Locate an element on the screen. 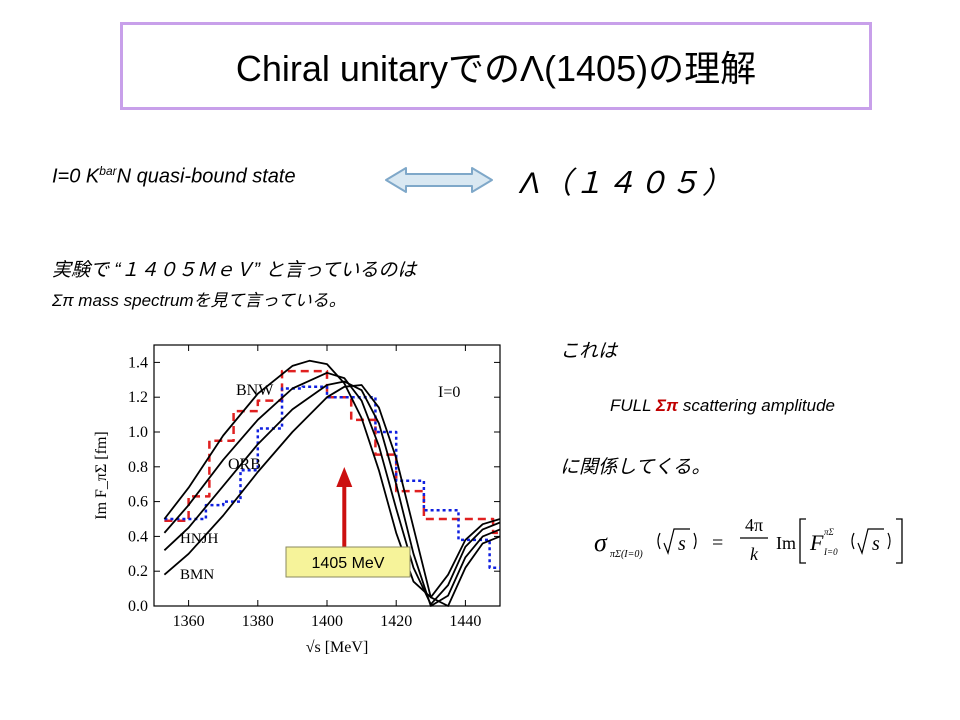 The height and width of the screenshot is (720, 960). sqrt-icon is located at coordinates (676, 541).